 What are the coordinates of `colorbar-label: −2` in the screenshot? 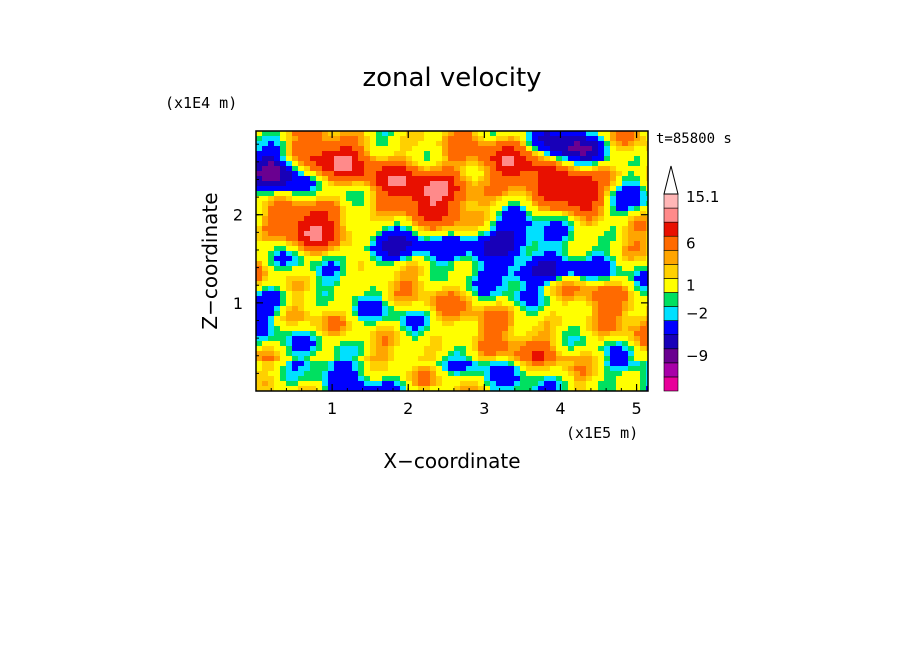 It's located at (697, 314).